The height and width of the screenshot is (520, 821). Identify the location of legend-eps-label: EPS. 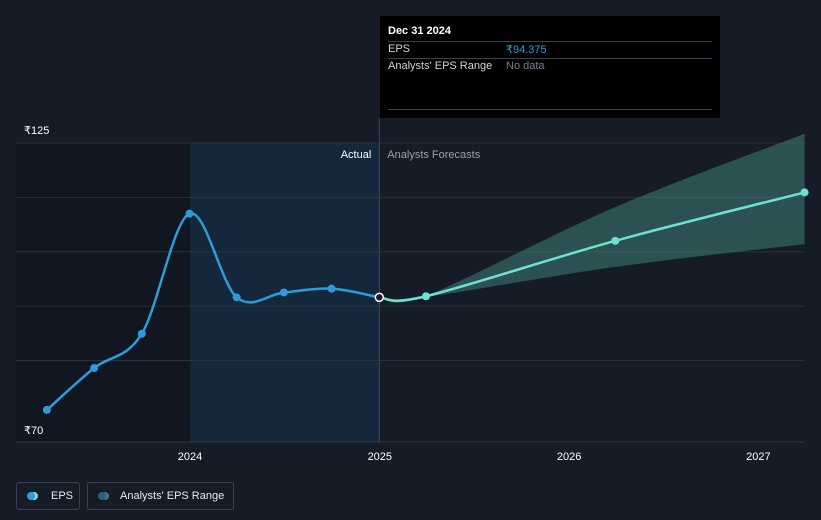
(62, 496).